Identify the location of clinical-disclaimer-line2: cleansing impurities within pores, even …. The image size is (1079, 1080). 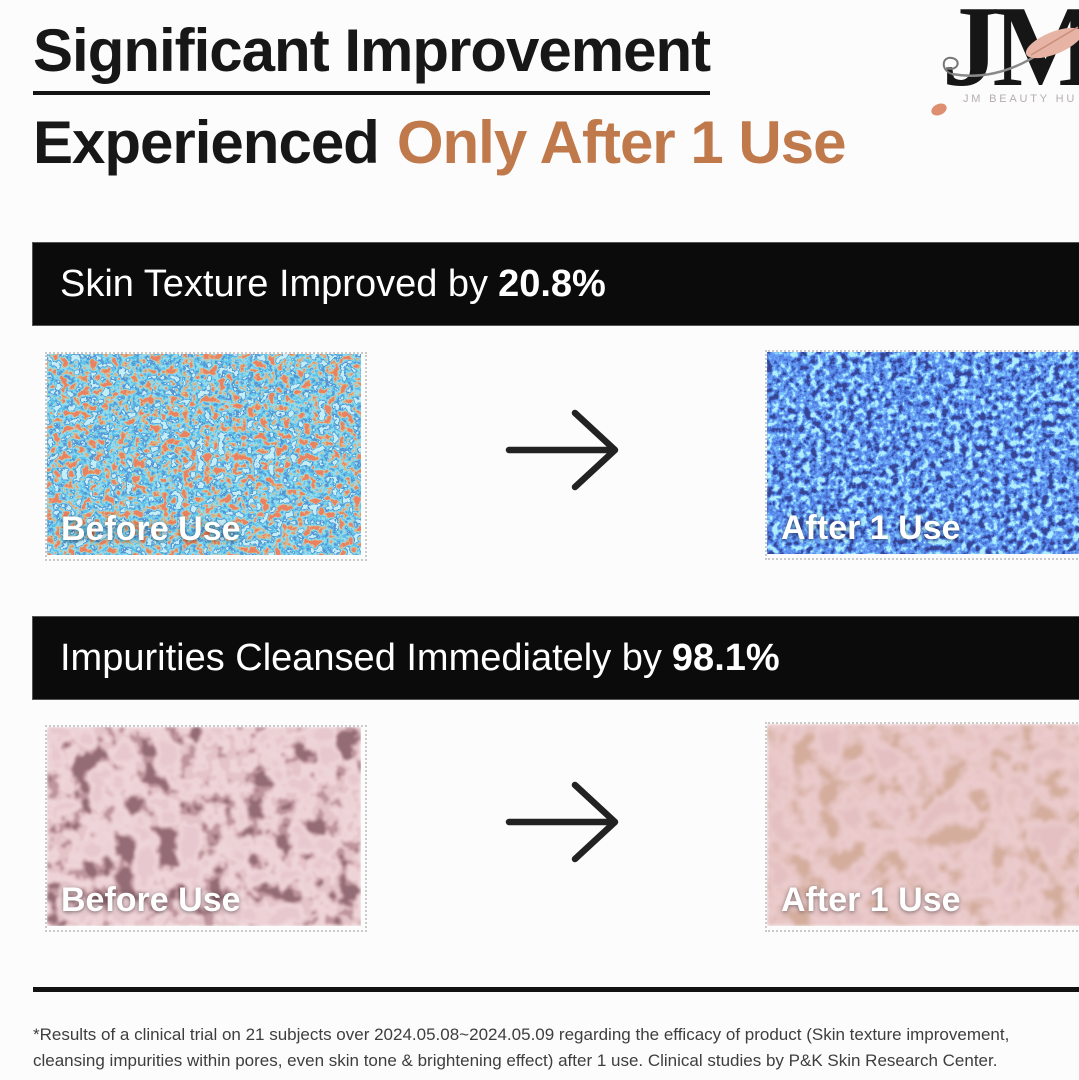
(515, 1060).